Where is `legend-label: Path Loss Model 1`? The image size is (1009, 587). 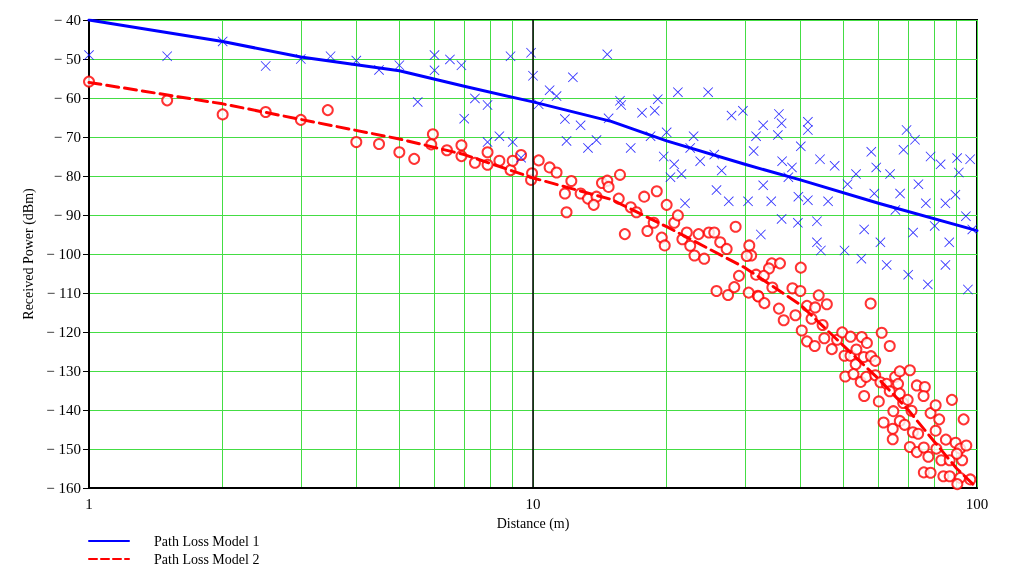 legend-label: Path Loss Model 1 is located at coordinates (207, 541).